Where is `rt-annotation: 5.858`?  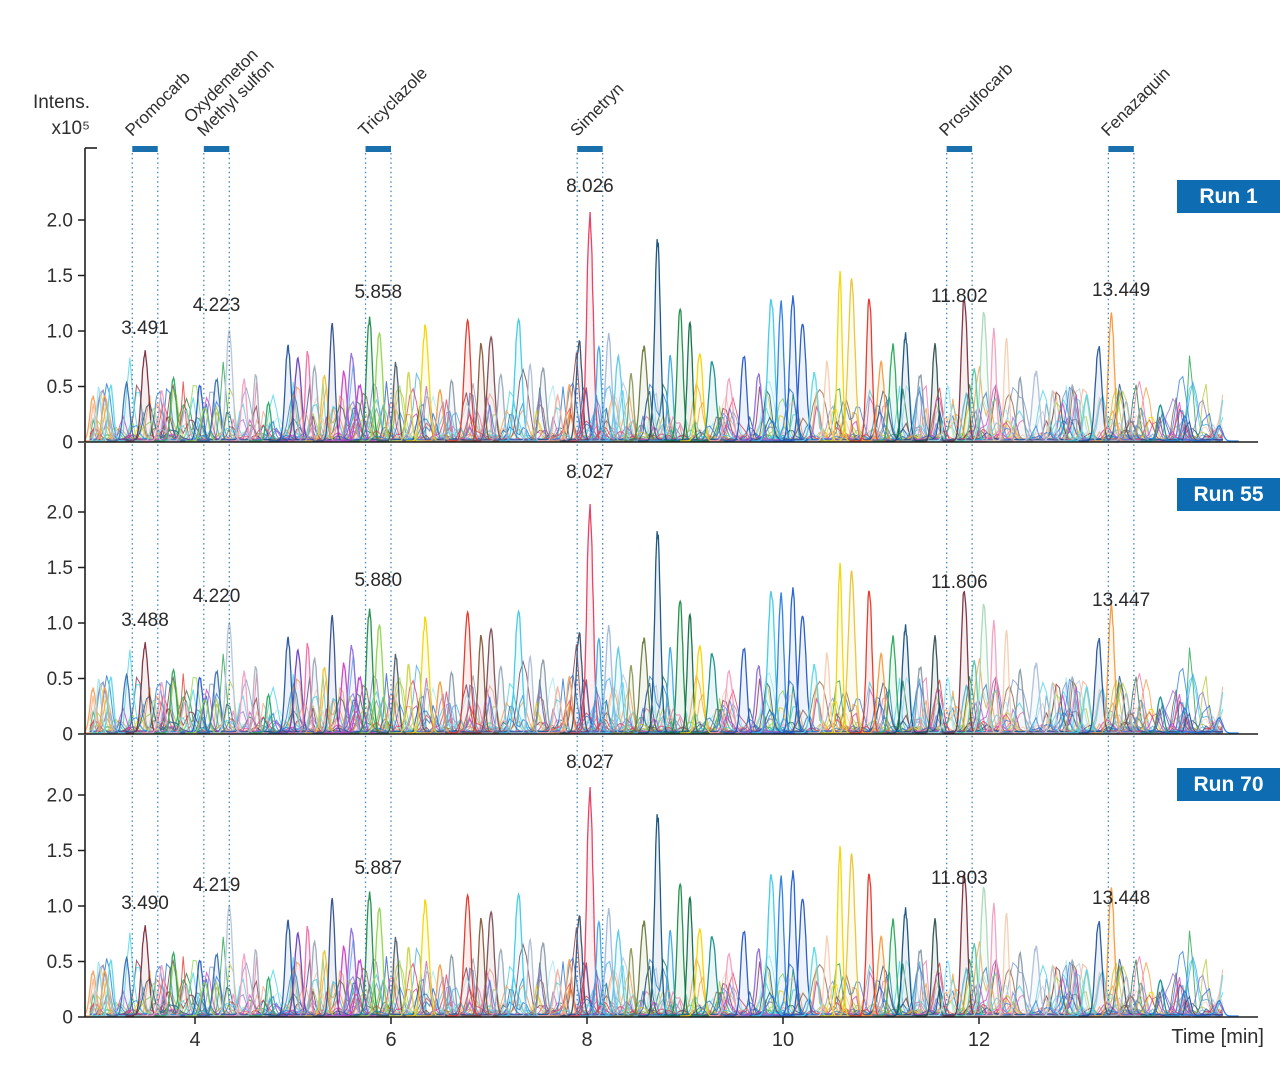
rt-annotation: 5.858 is located at coordinates (378, 292).